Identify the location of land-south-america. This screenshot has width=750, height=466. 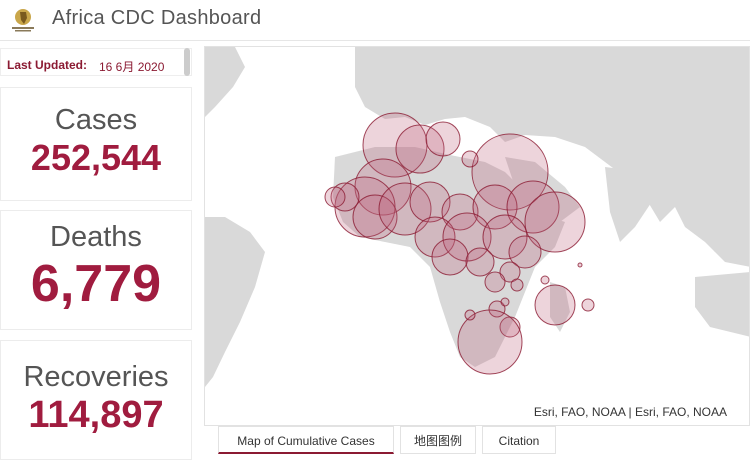
(235, 302).